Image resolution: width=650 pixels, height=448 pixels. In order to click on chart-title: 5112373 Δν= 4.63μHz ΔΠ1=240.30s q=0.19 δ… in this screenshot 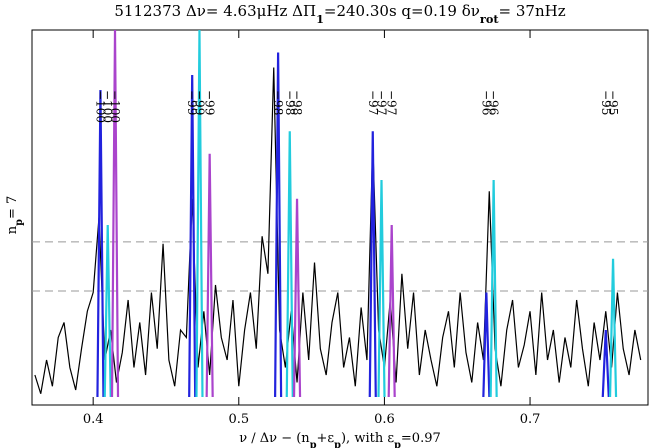, I will do `click(339, 14)`.